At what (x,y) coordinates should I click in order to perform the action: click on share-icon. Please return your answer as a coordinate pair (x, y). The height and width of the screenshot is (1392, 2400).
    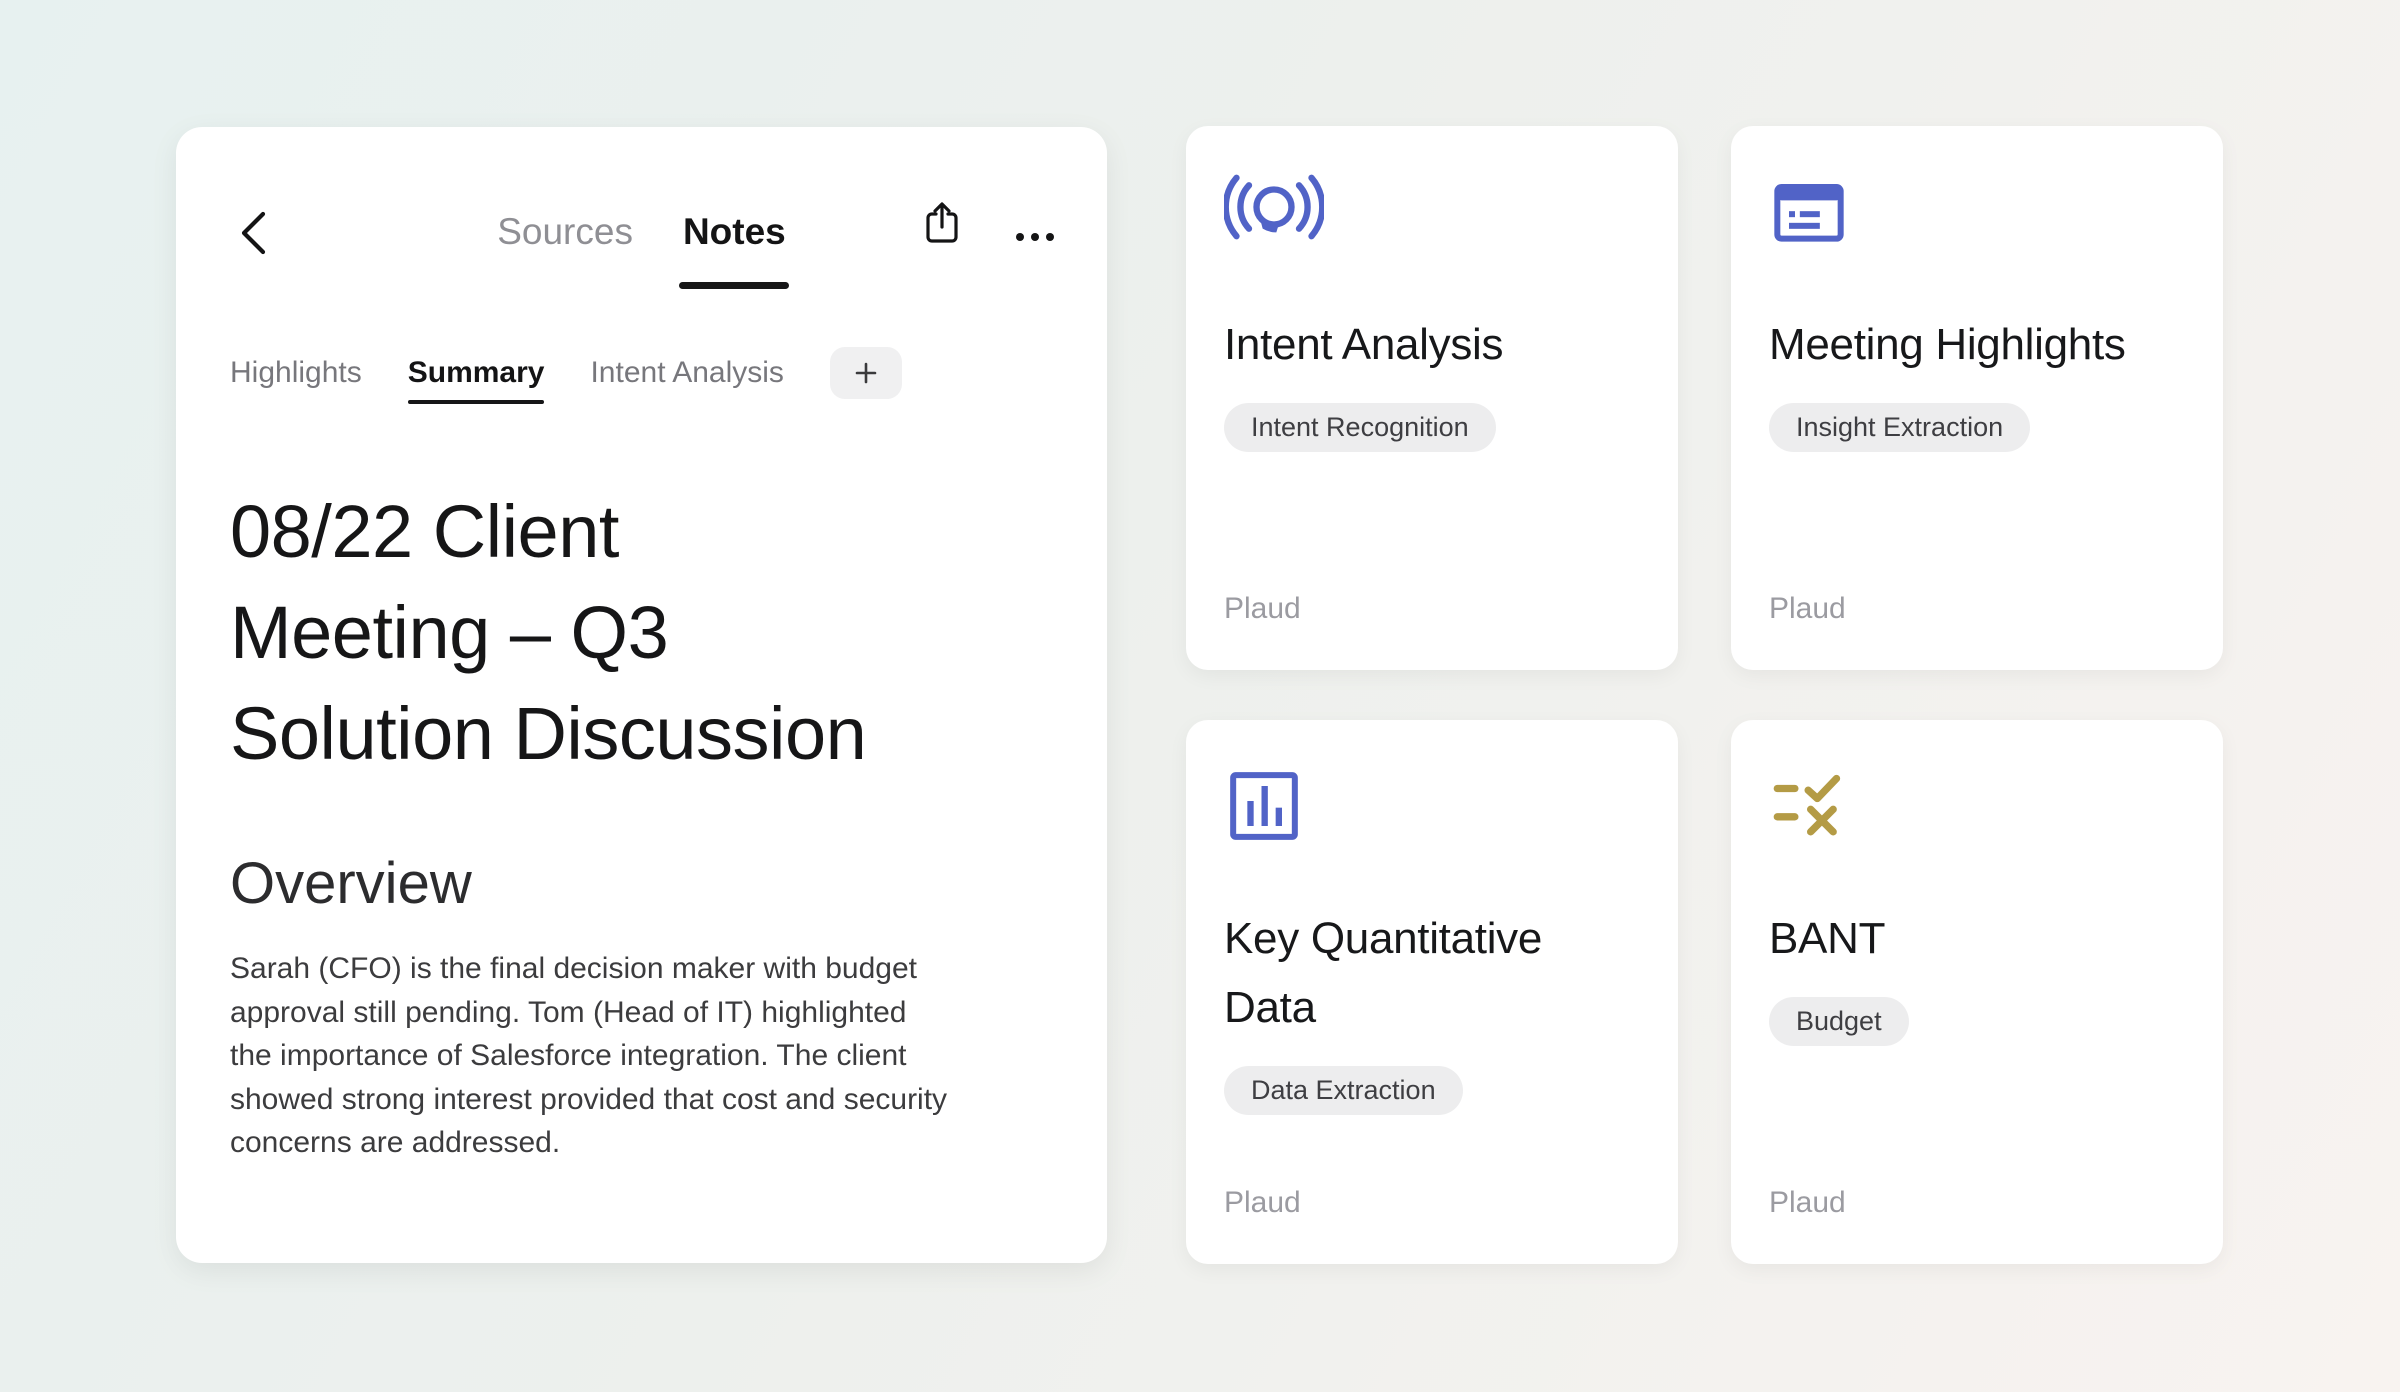
    Looking at the image, I should click on (942, 222).